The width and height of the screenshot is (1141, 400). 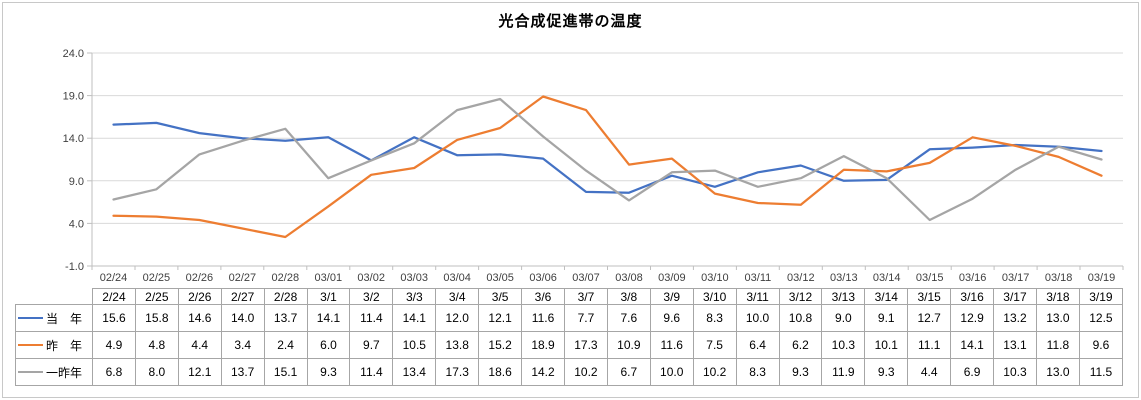 What do you see at coordinates (543, 278) in the screenshot?
I see `x-axis-label: 03/06` at bounding box center [543, 278].